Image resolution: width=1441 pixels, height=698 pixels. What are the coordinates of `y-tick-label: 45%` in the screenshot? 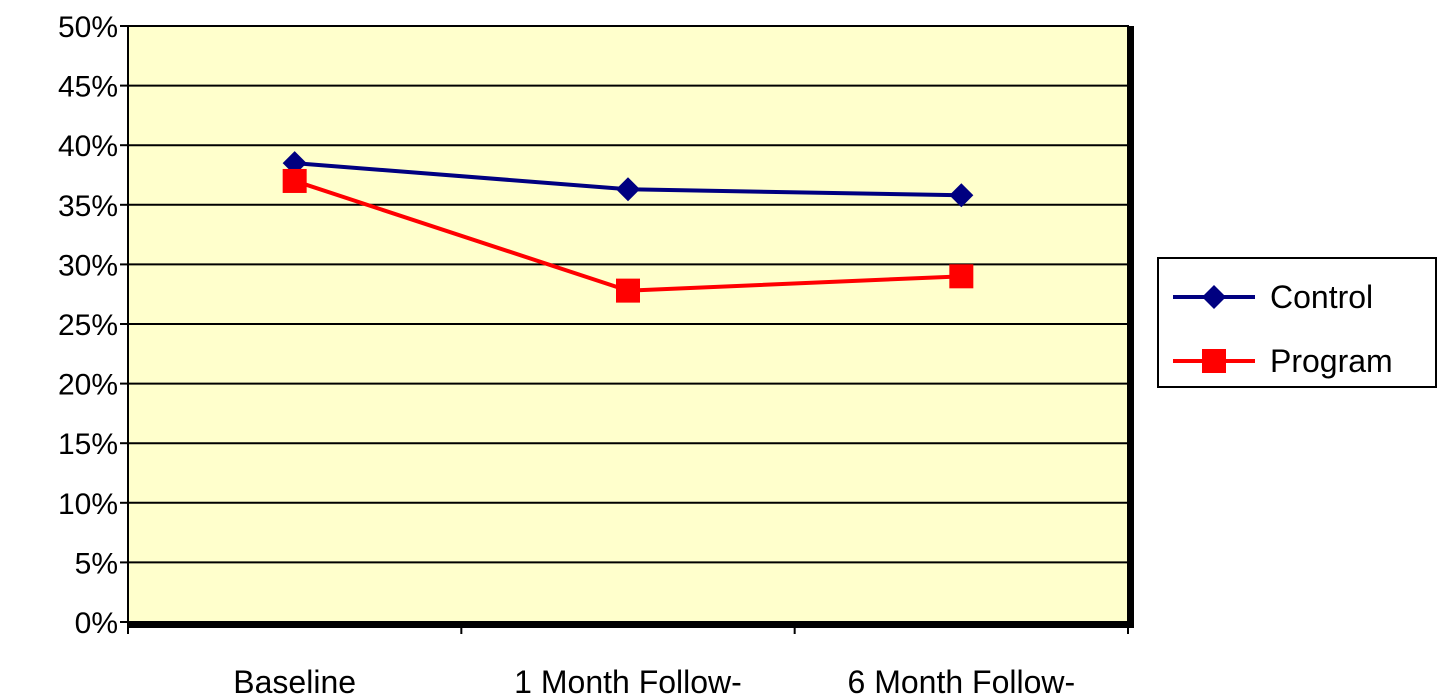 It's located at (88, 87).